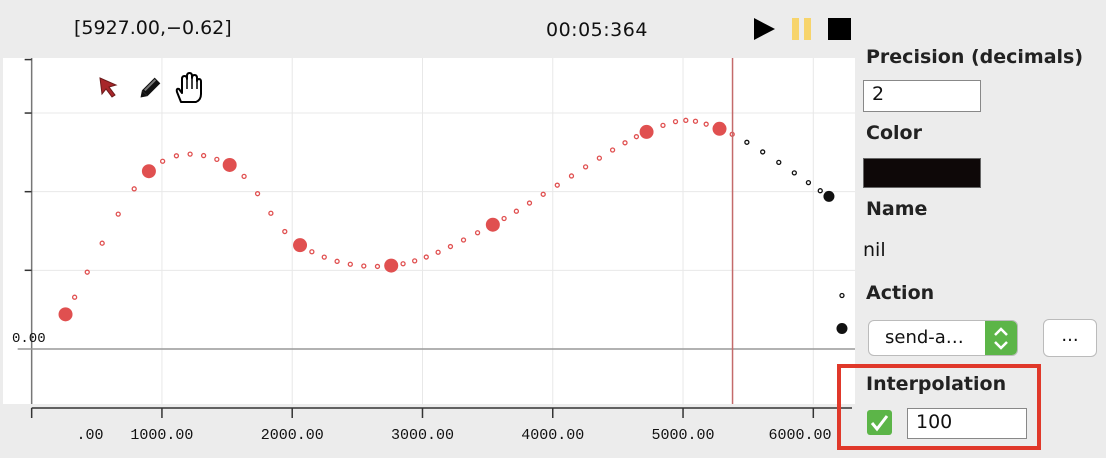  Describe the element at coordinates (967, 423) in the screenshot. I see `interpolation-input: 100` at that location.